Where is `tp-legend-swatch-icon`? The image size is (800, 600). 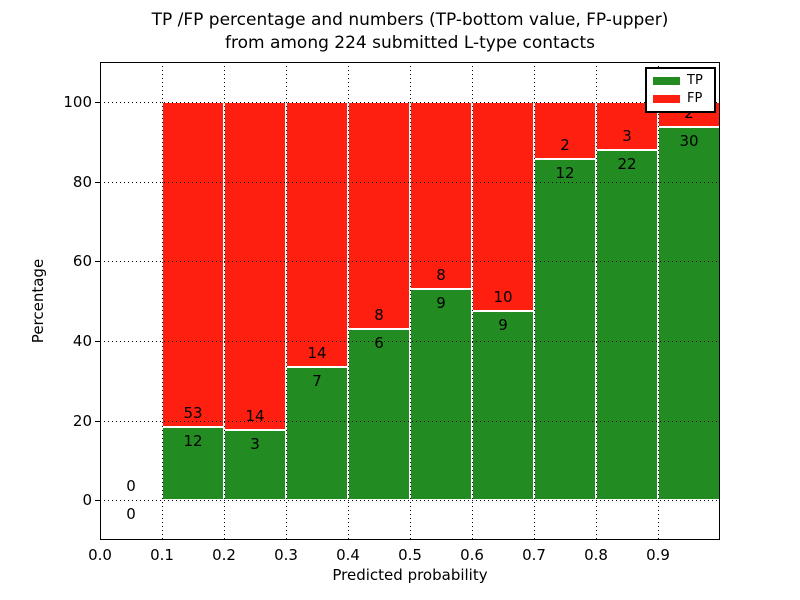
tp-legend-swatch-icon is located at coordinates (666, 81).